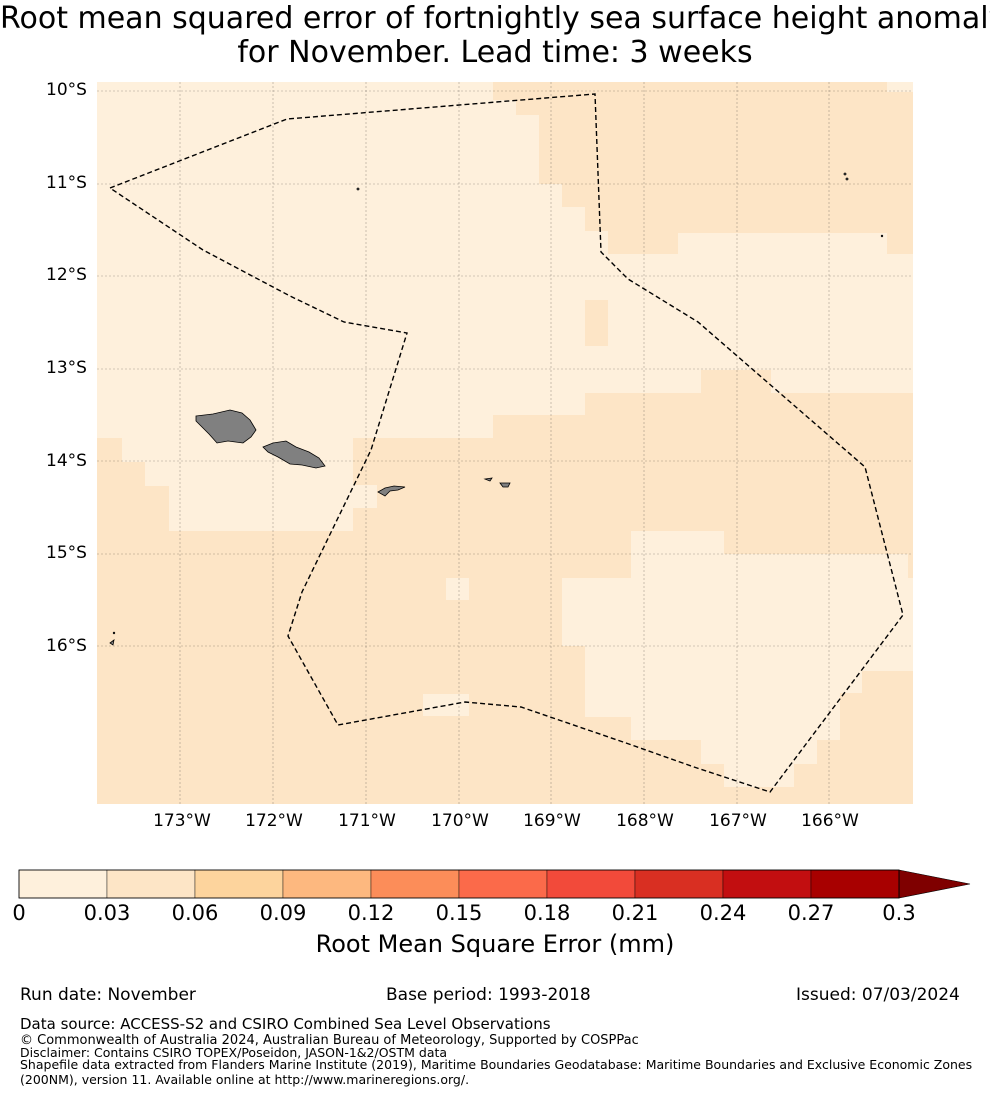  Describe the element at coordinates (723, 913) in the screenshot. I see `colorbar-tick-label: 0.24` at that location.